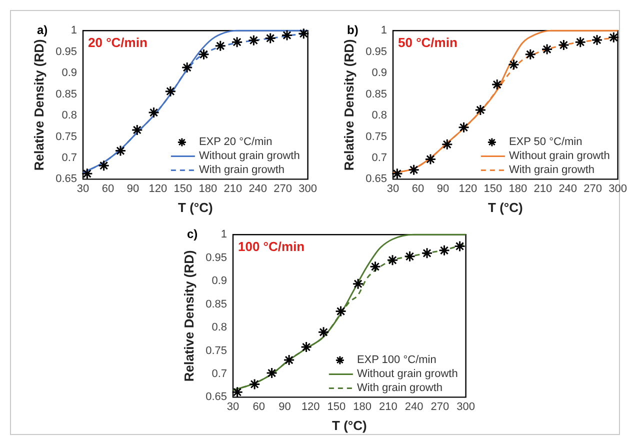 The image size is (632, 437). Describe the element at coordinates (352, 29) in the screenshot. I see `text: b)` at that location.